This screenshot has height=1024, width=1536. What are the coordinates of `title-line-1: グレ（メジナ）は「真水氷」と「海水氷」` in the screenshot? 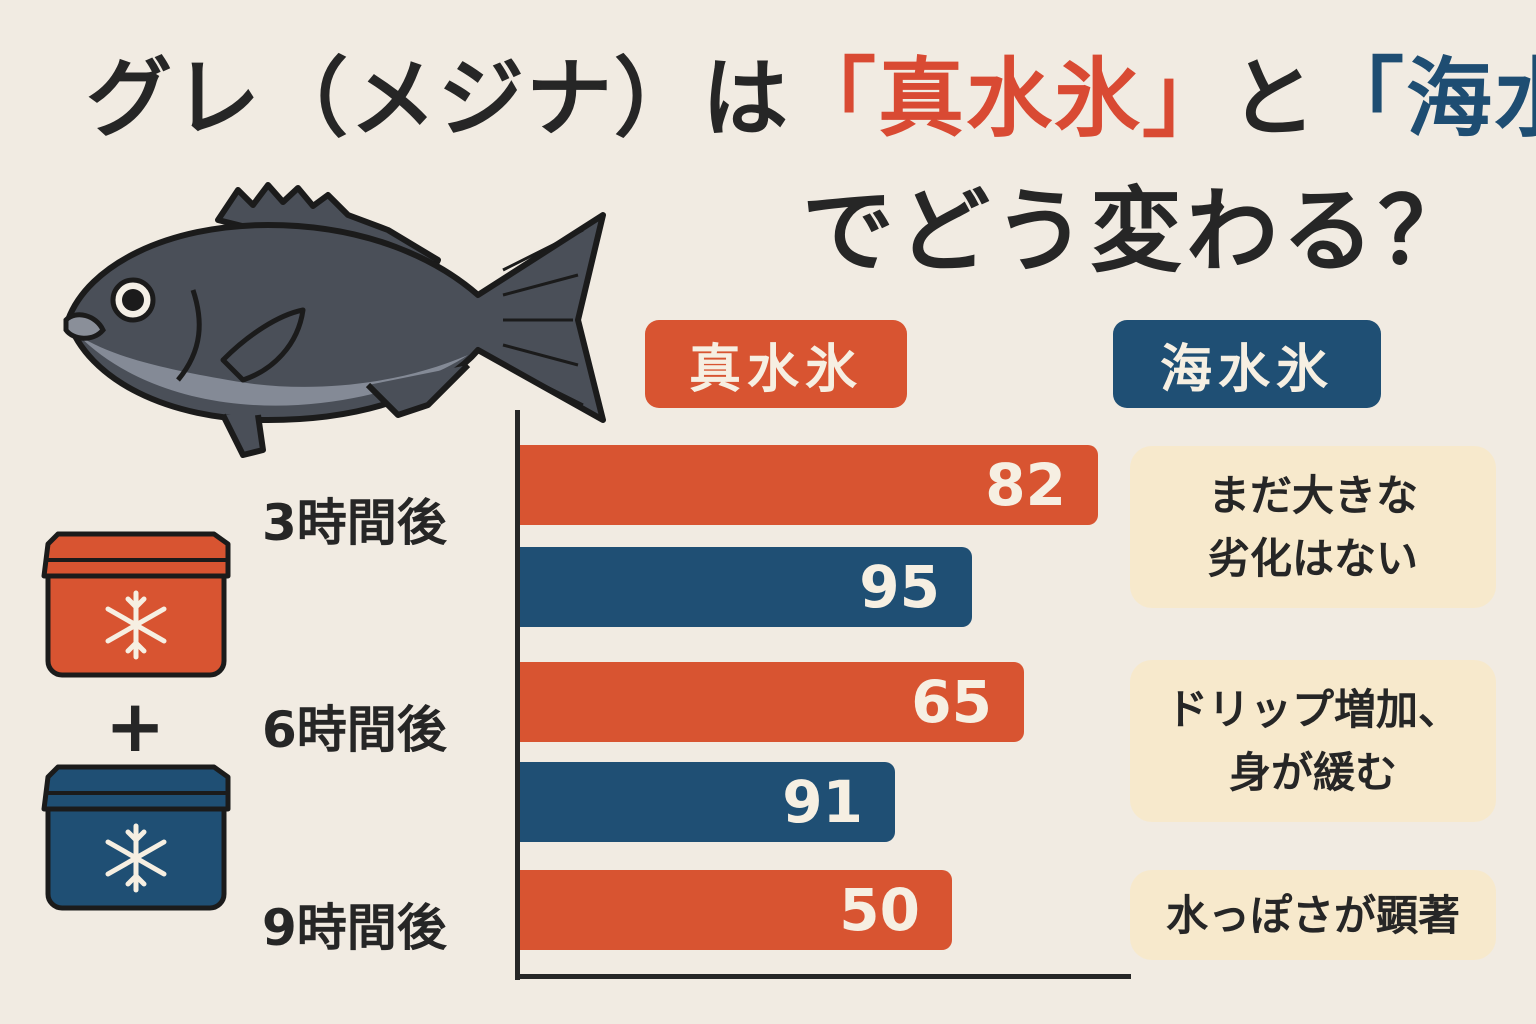 It's located at (811, 99).